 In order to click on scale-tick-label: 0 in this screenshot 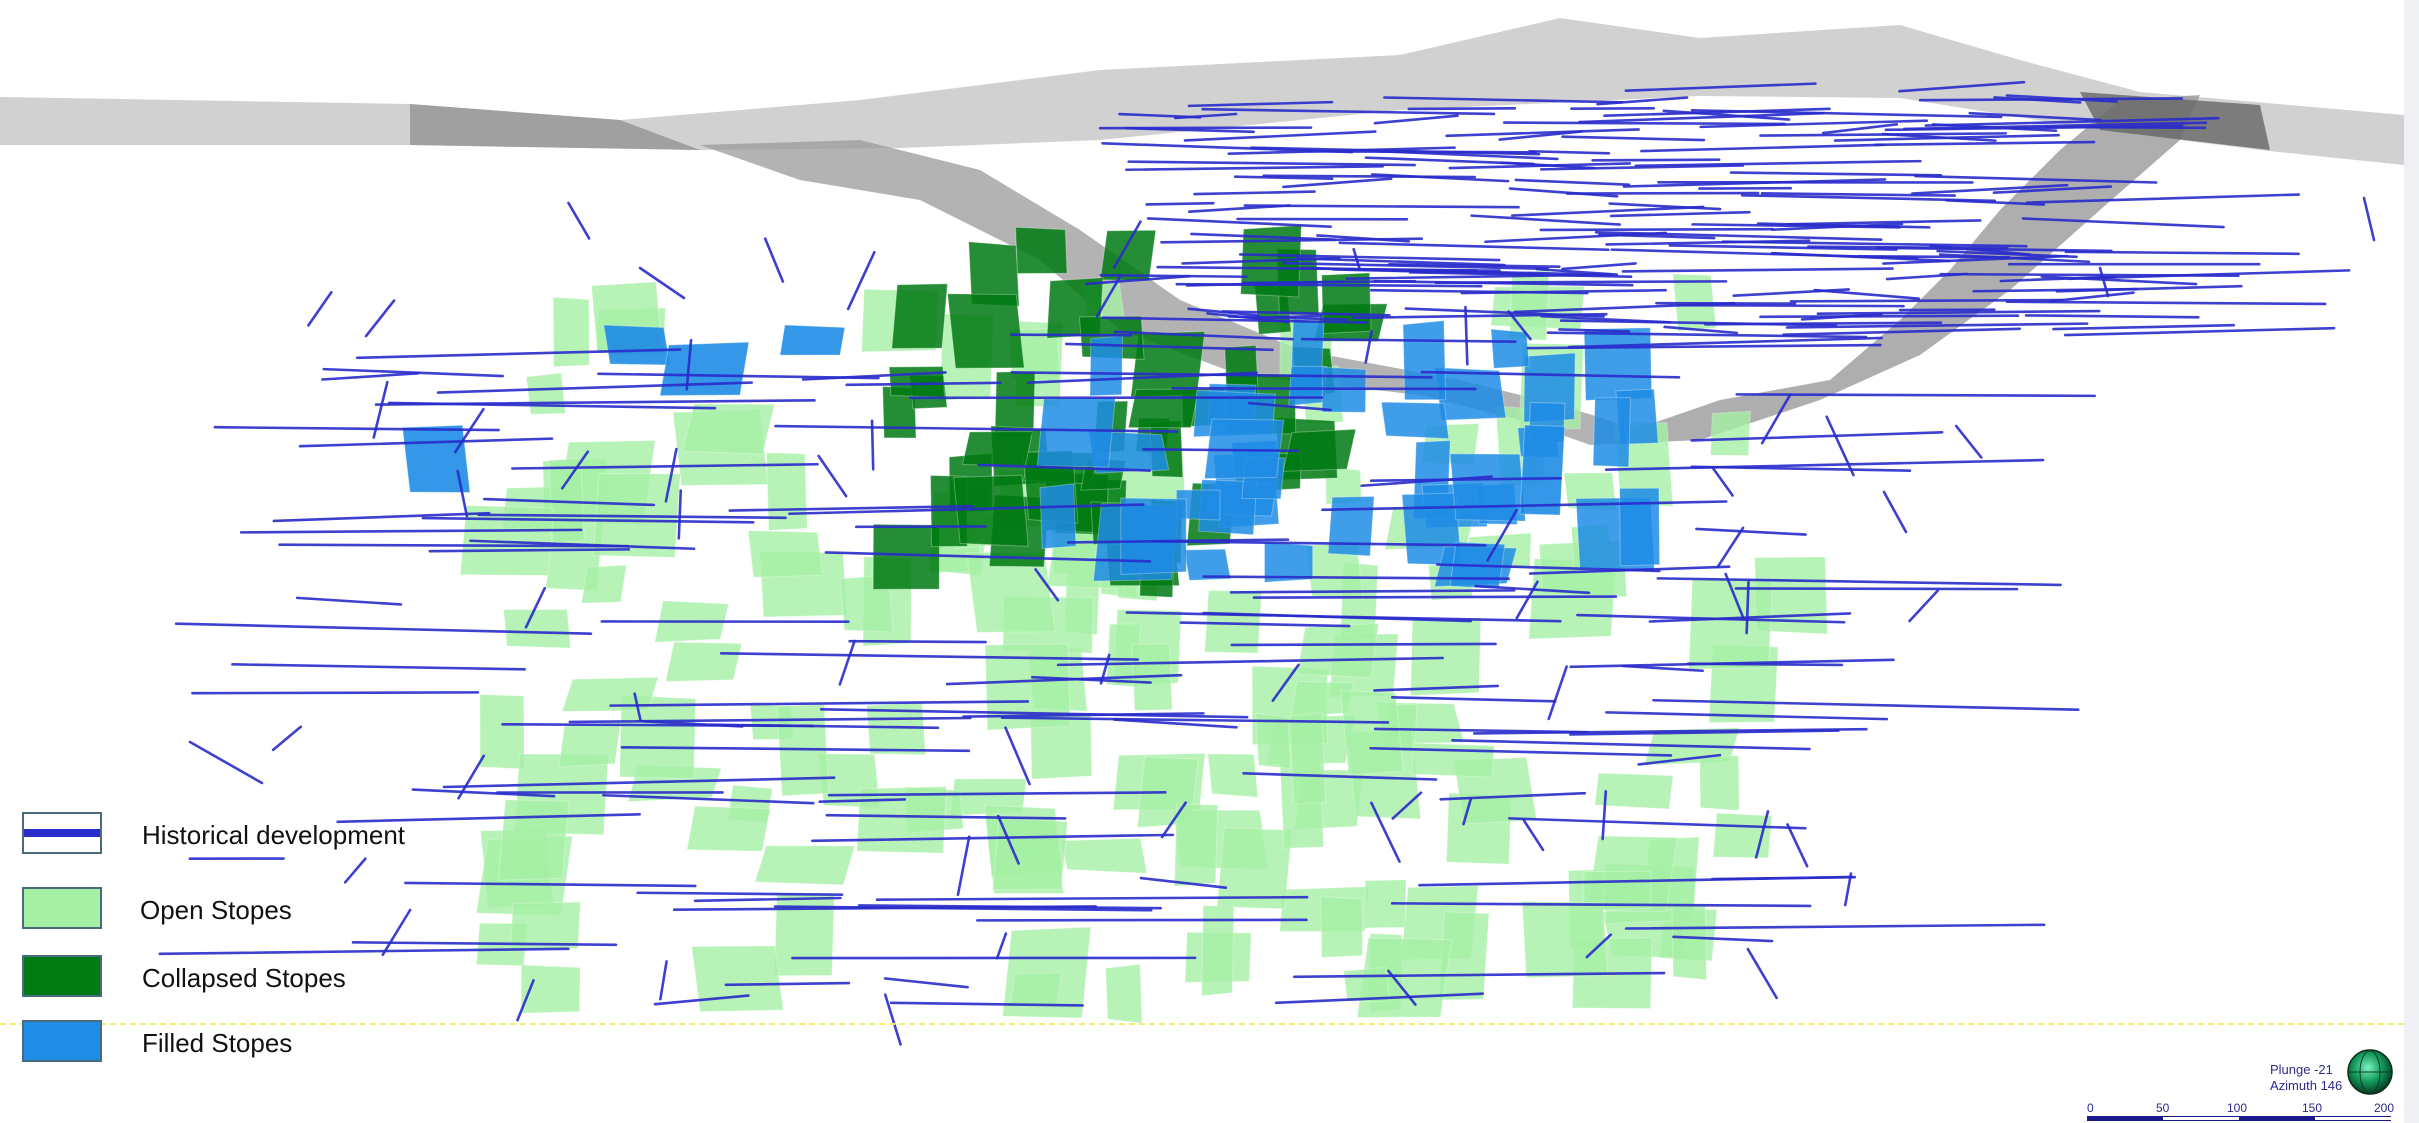, I will do `click(2090, 1108)`.